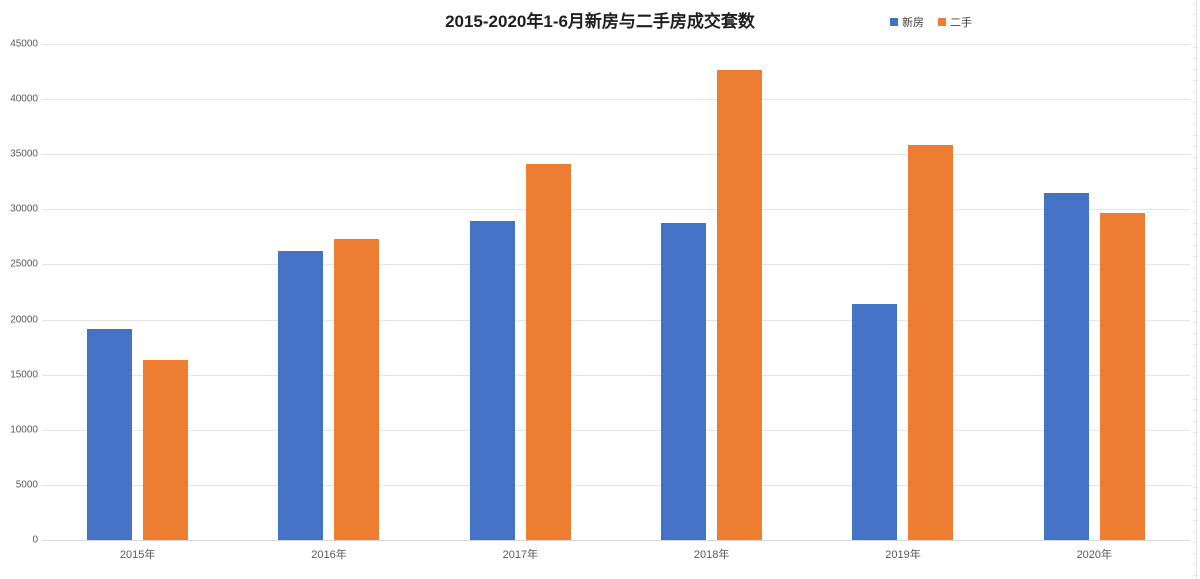  I want to click on legend: 新房 二手, so click(931, 22).